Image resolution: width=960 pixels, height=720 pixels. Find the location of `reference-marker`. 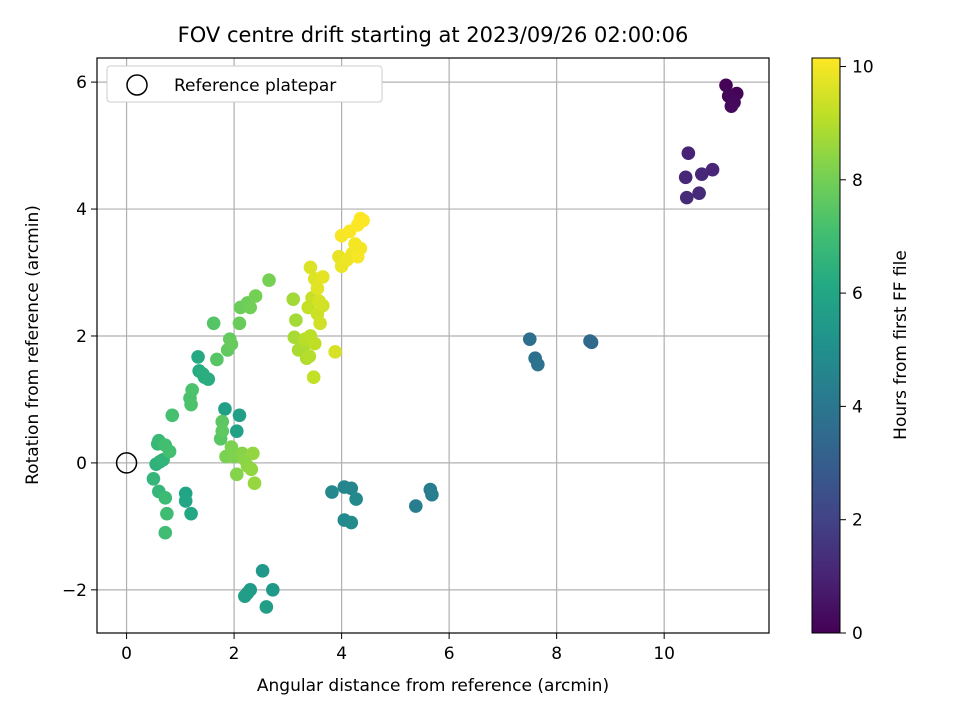

reference-marker is located at coordinates (126, 463).